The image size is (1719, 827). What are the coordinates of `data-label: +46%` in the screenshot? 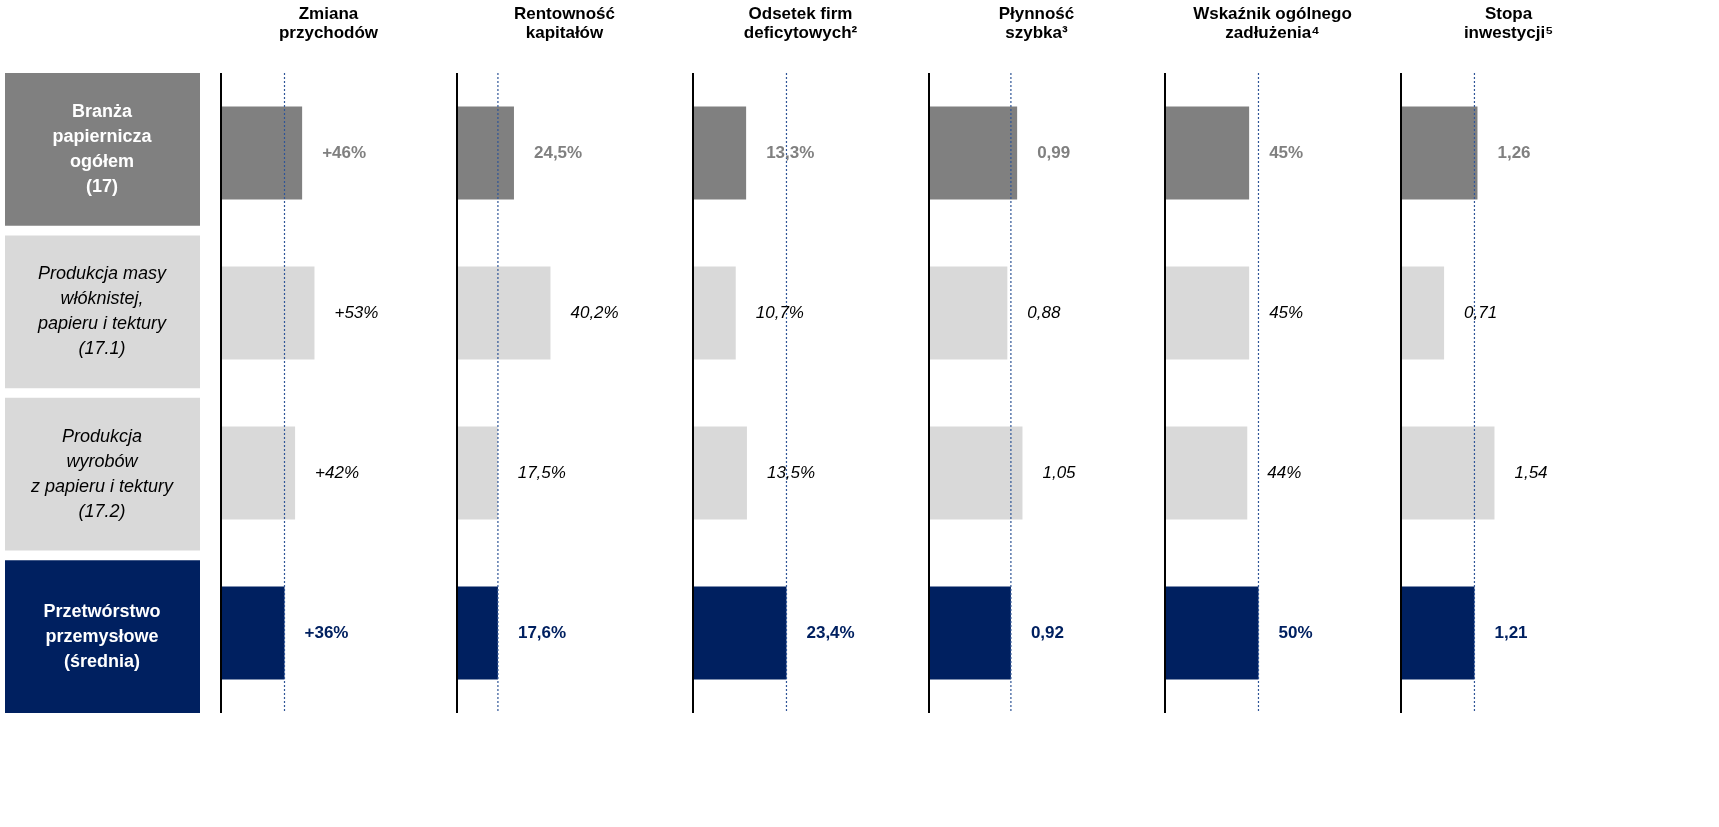 It's located at (344, 152).